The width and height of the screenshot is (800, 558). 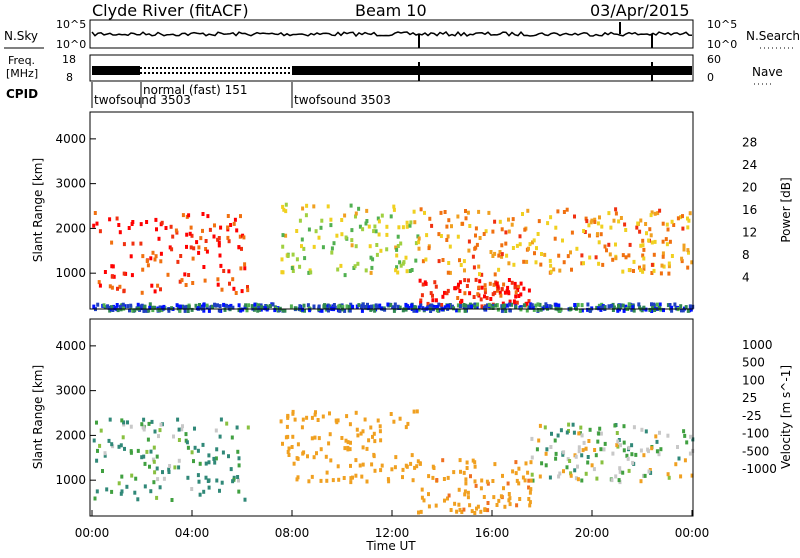 I want to click on time-x-ticks: 00:00 04:00 08:00 12:00 16:00 20:00 00:00, so click(x=392, y=525).